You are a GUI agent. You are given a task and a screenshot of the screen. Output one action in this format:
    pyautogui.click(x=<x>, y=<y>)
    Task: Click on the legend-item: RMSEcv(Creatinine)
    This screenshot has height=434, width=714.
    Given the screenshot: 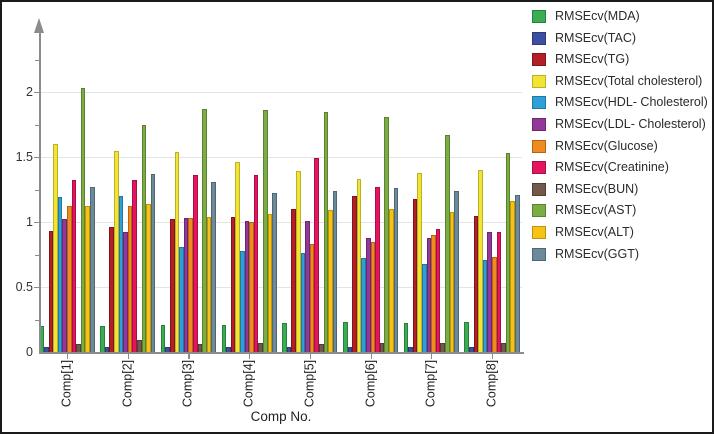 What is the action you would take?
    pyautogui.click(x=620, y=167)
    